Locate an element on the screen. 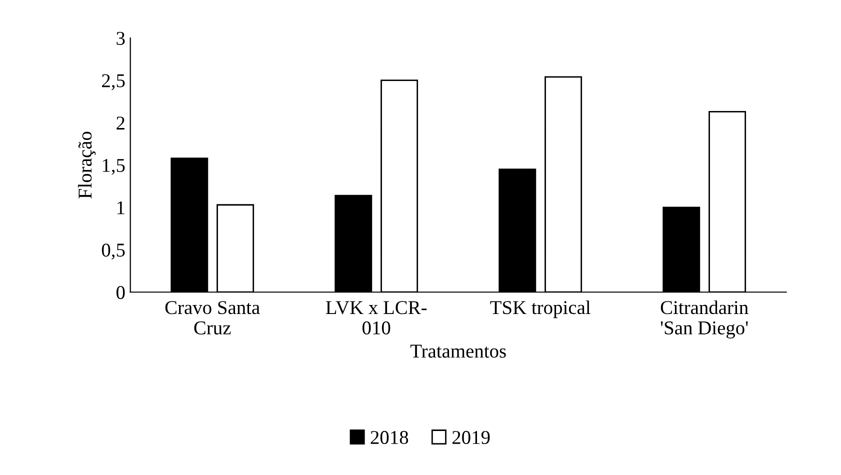 This screenshot has height=475, width=841. legend-label: 2018 is located at coordinates (389, 437).